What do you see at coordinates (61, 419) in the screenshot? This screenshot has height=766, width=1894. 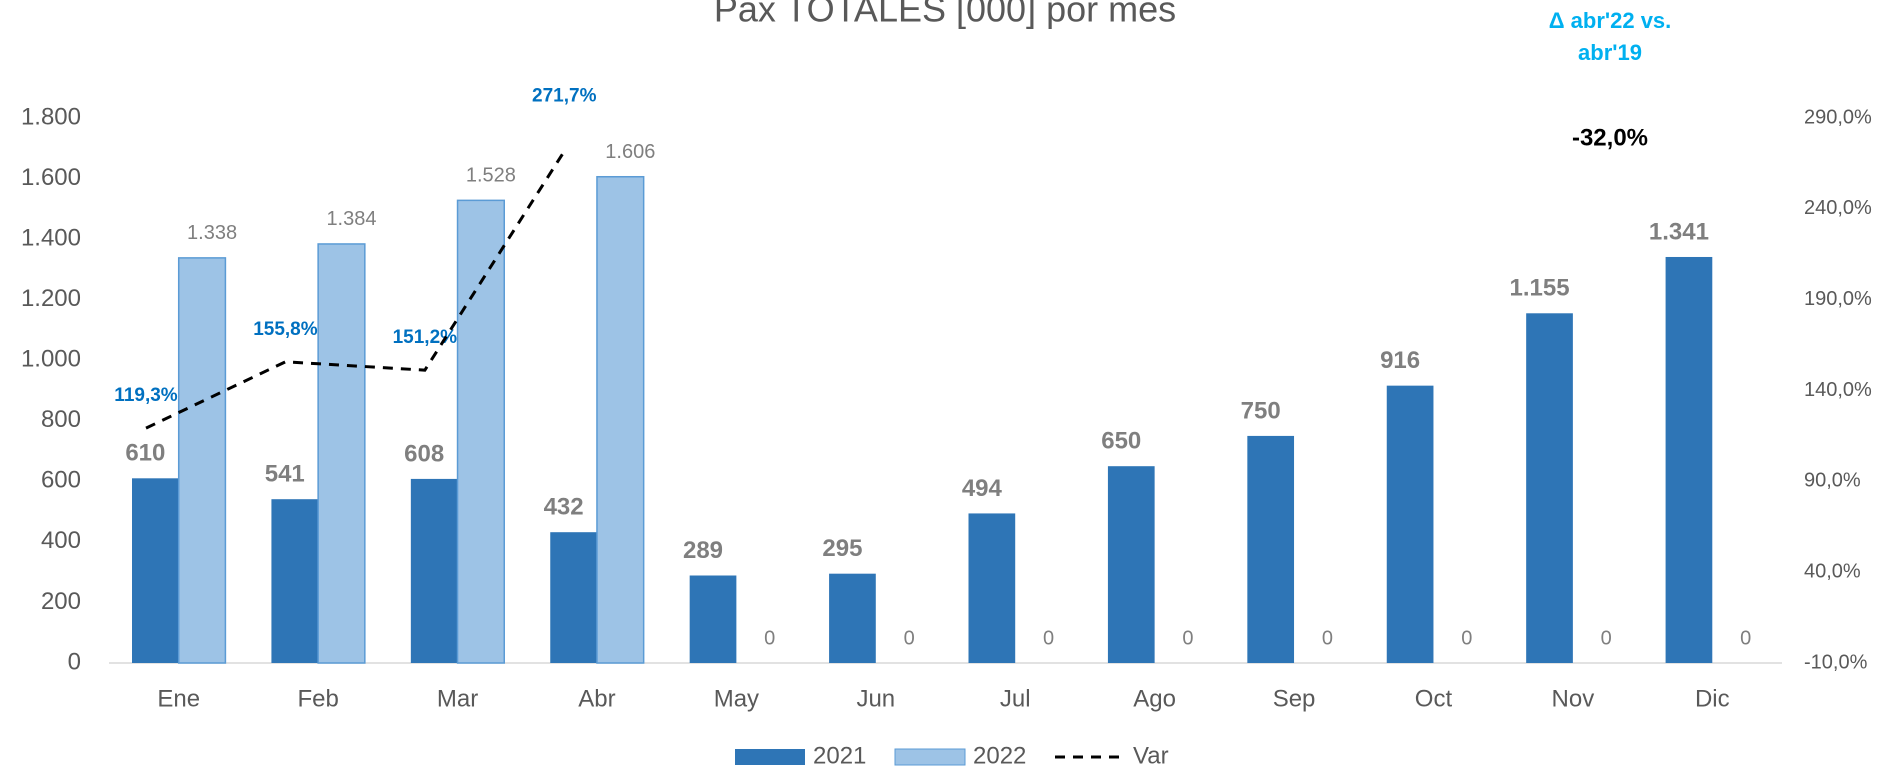 I see `y-tick-label: 800` at bounding box center [61, 419].